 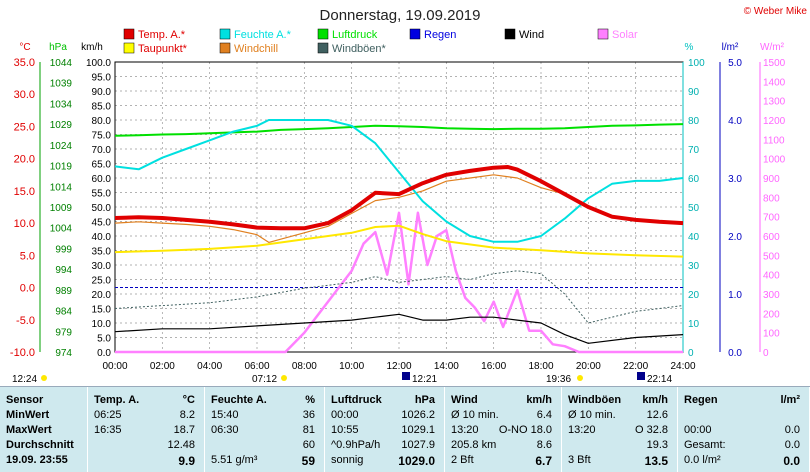 What do you see at coordinates (61, 146) in the screenshot?
I see `hpa-tick: 1024` at bounding box center [61, 146].